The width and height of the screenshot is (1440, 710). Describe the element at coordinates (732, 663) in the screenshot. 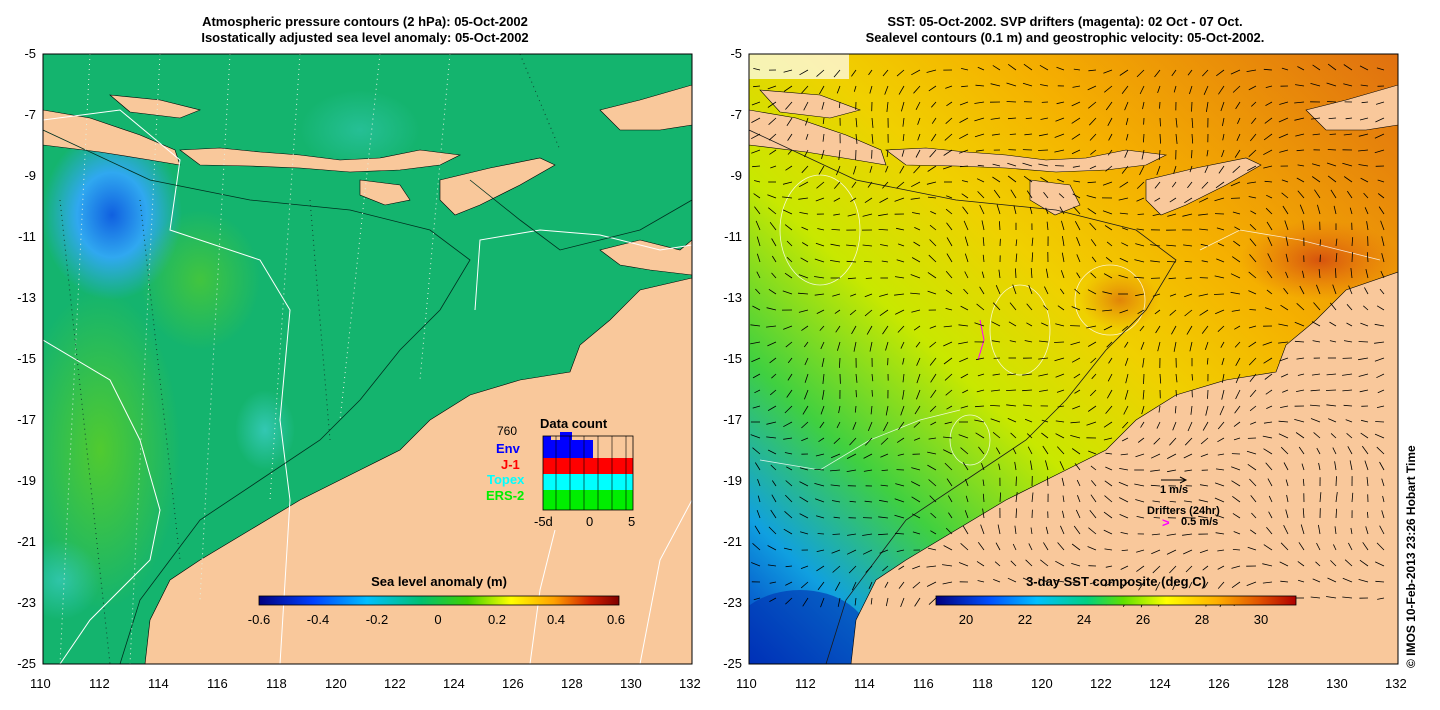

I see `y-tick-right-10: -25` at that location.